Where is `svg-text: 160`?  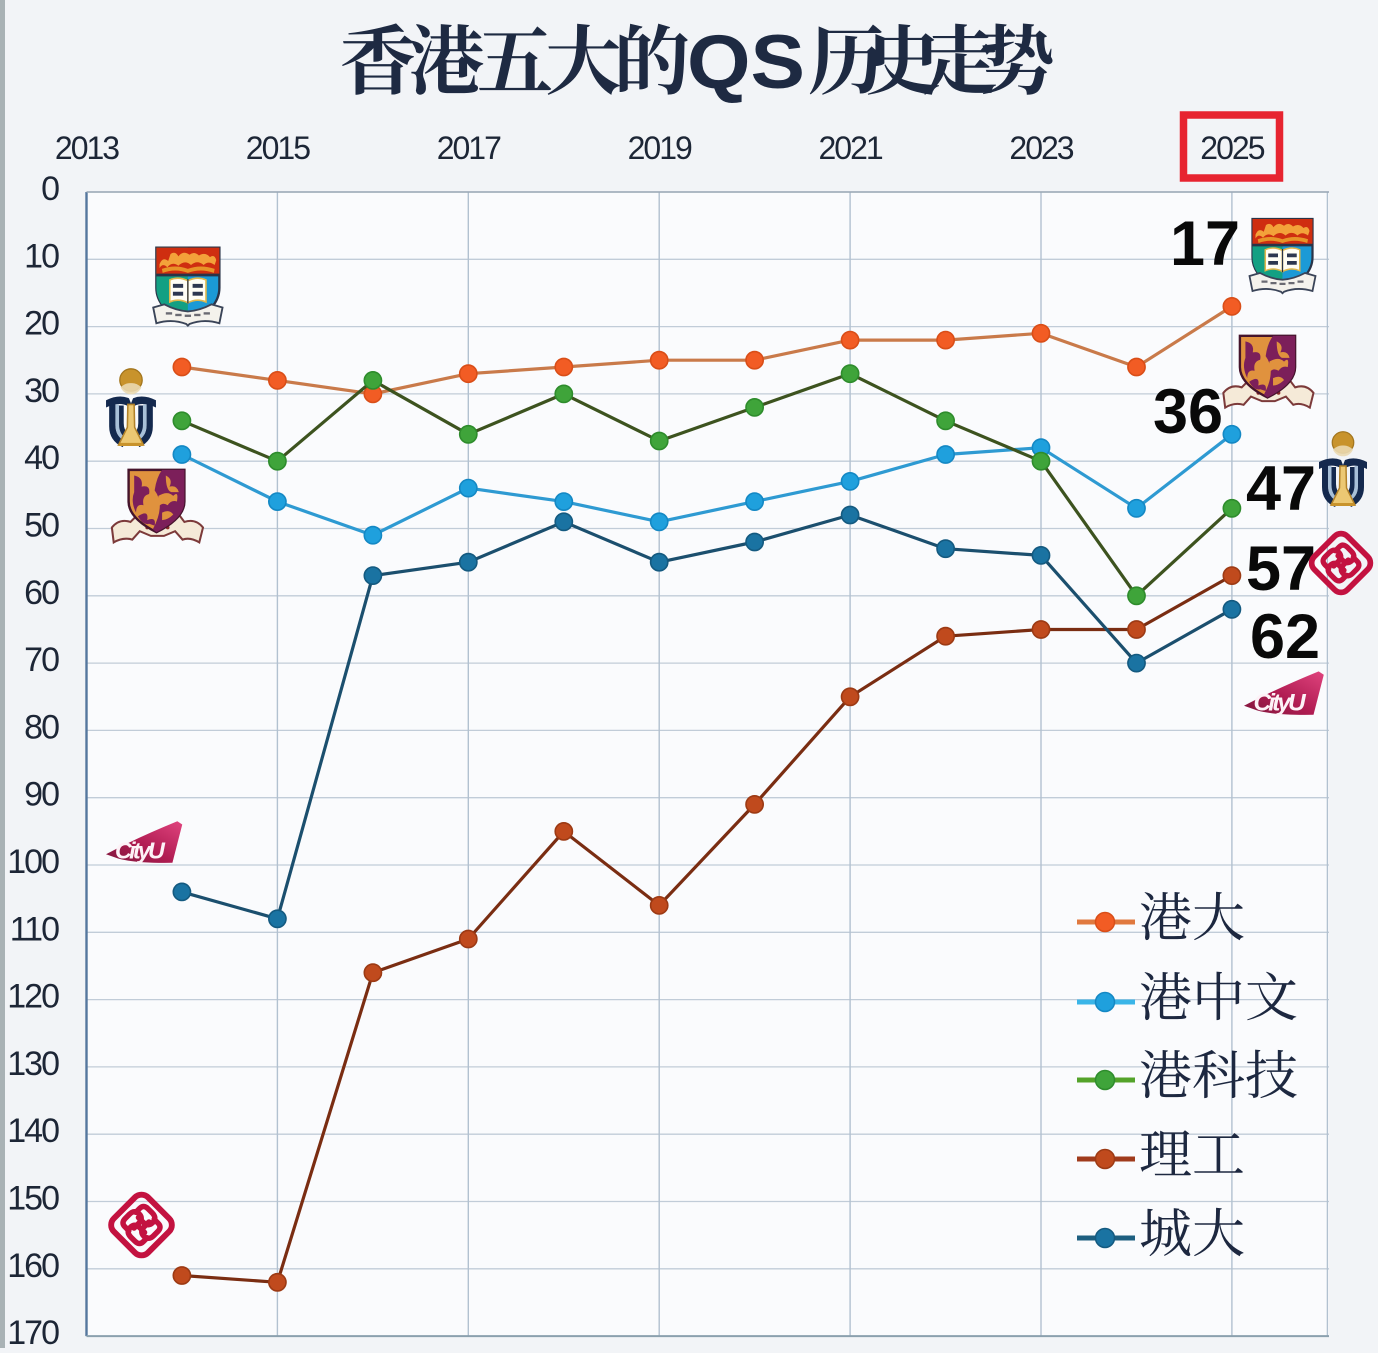 svg-text: 160 is located at coordinates (33, 1266).